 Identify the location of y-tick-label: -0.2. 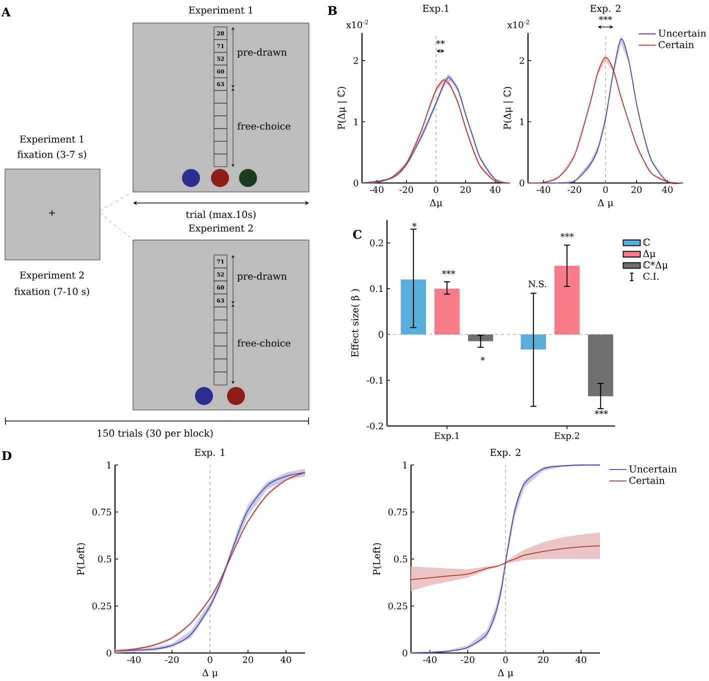
(374, 426).